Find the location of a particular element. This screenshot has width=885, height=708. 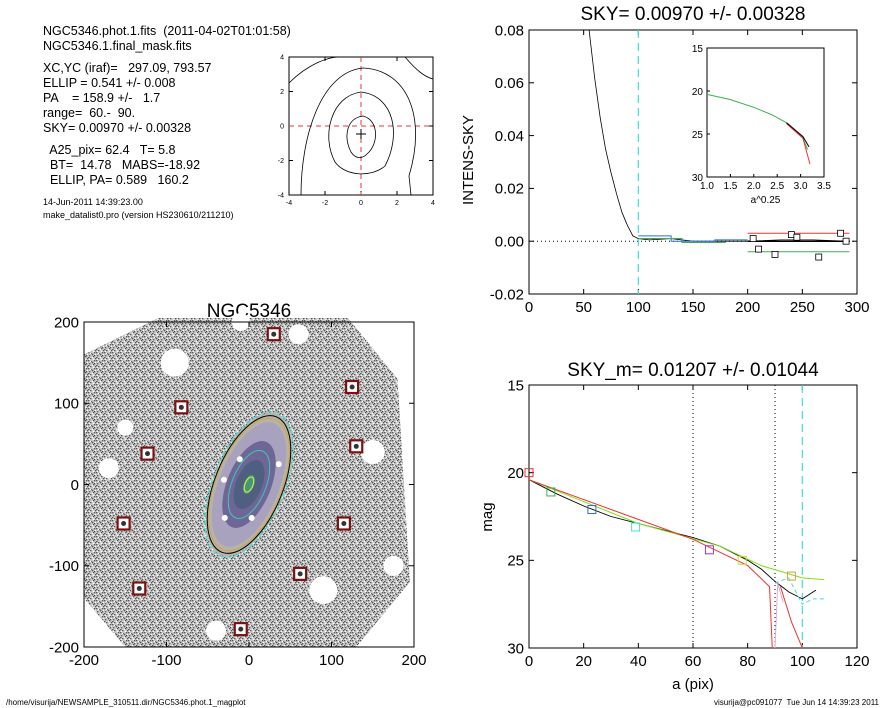

plot-frame is located at coordinates (693, 516).